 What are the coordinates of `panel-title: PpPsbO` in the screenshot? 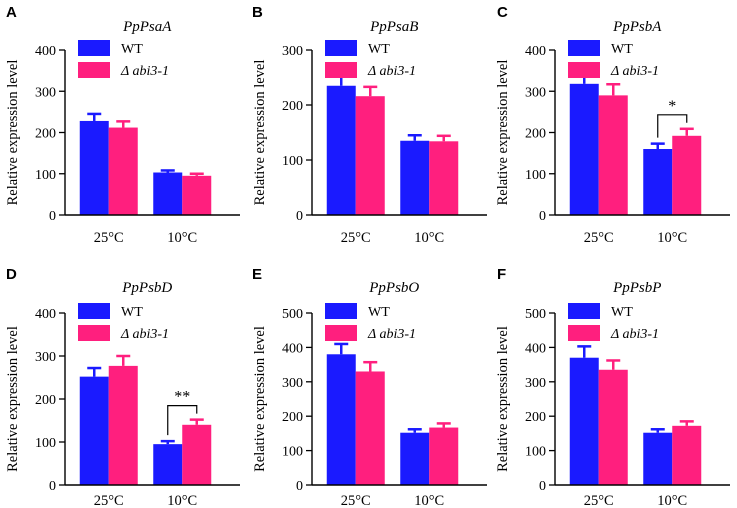 It's located at (393, 288).